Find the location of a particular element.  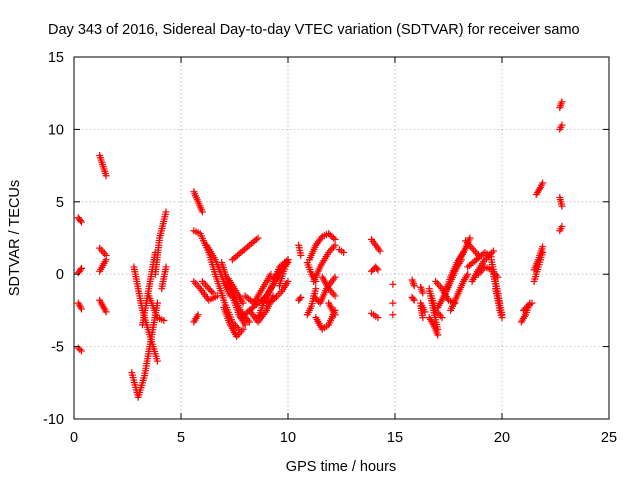

x-tick-labels: 0 5 10 15 20 25 is located at coordinates (343, 438).